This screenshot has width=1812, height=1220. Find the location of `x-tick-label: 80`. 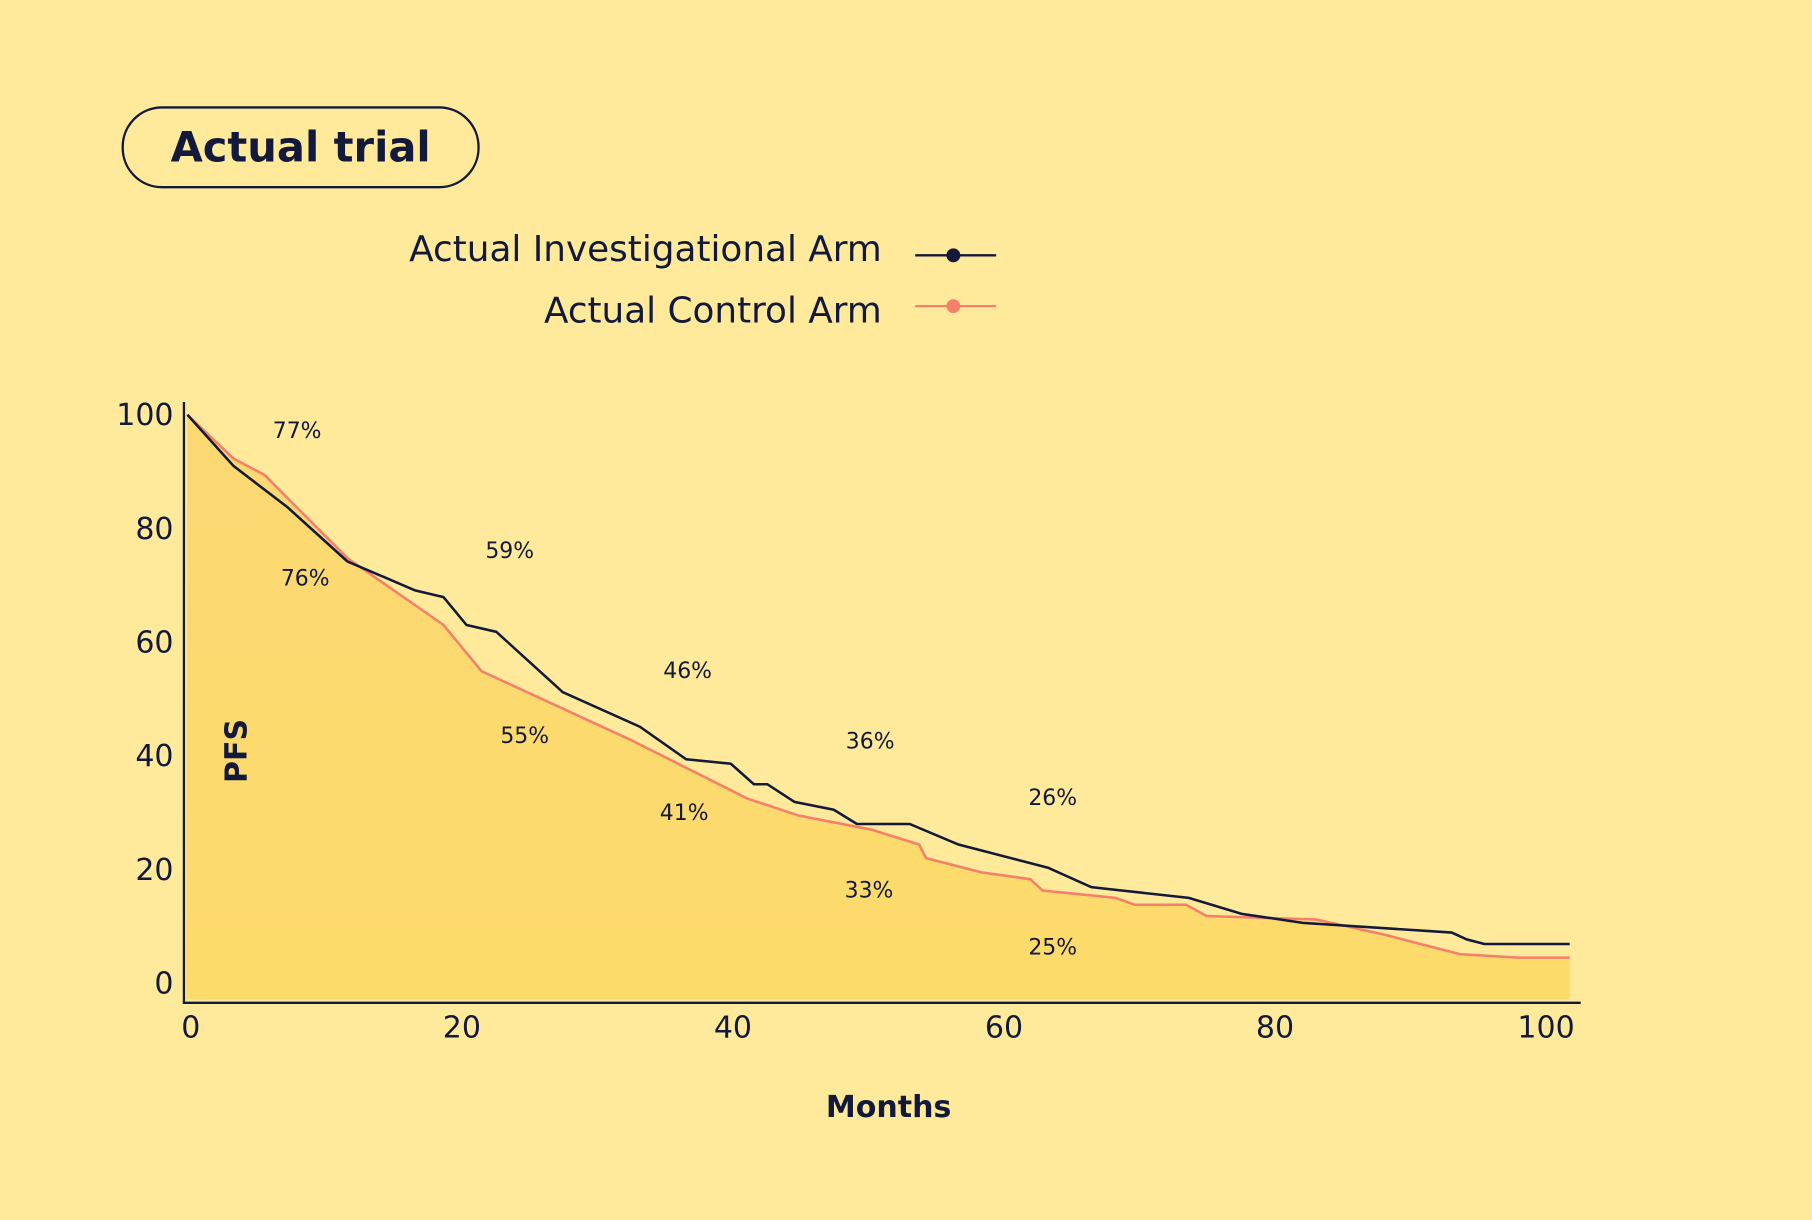

x-tick-label: 80 is located at coordinates (1275, 1027).